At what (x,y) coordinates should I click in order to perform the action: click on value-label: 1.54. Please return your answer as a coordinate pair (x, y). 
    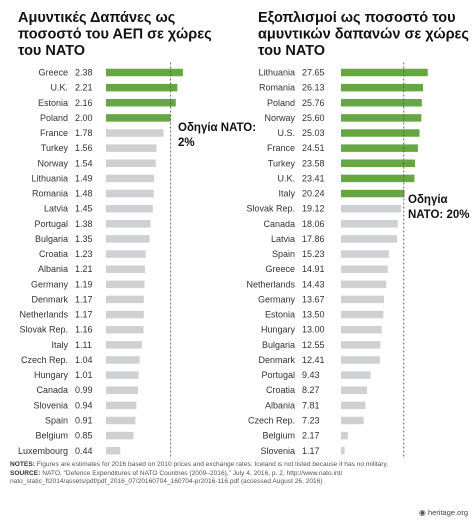
    Looking at the image, I should click on (84, 163).